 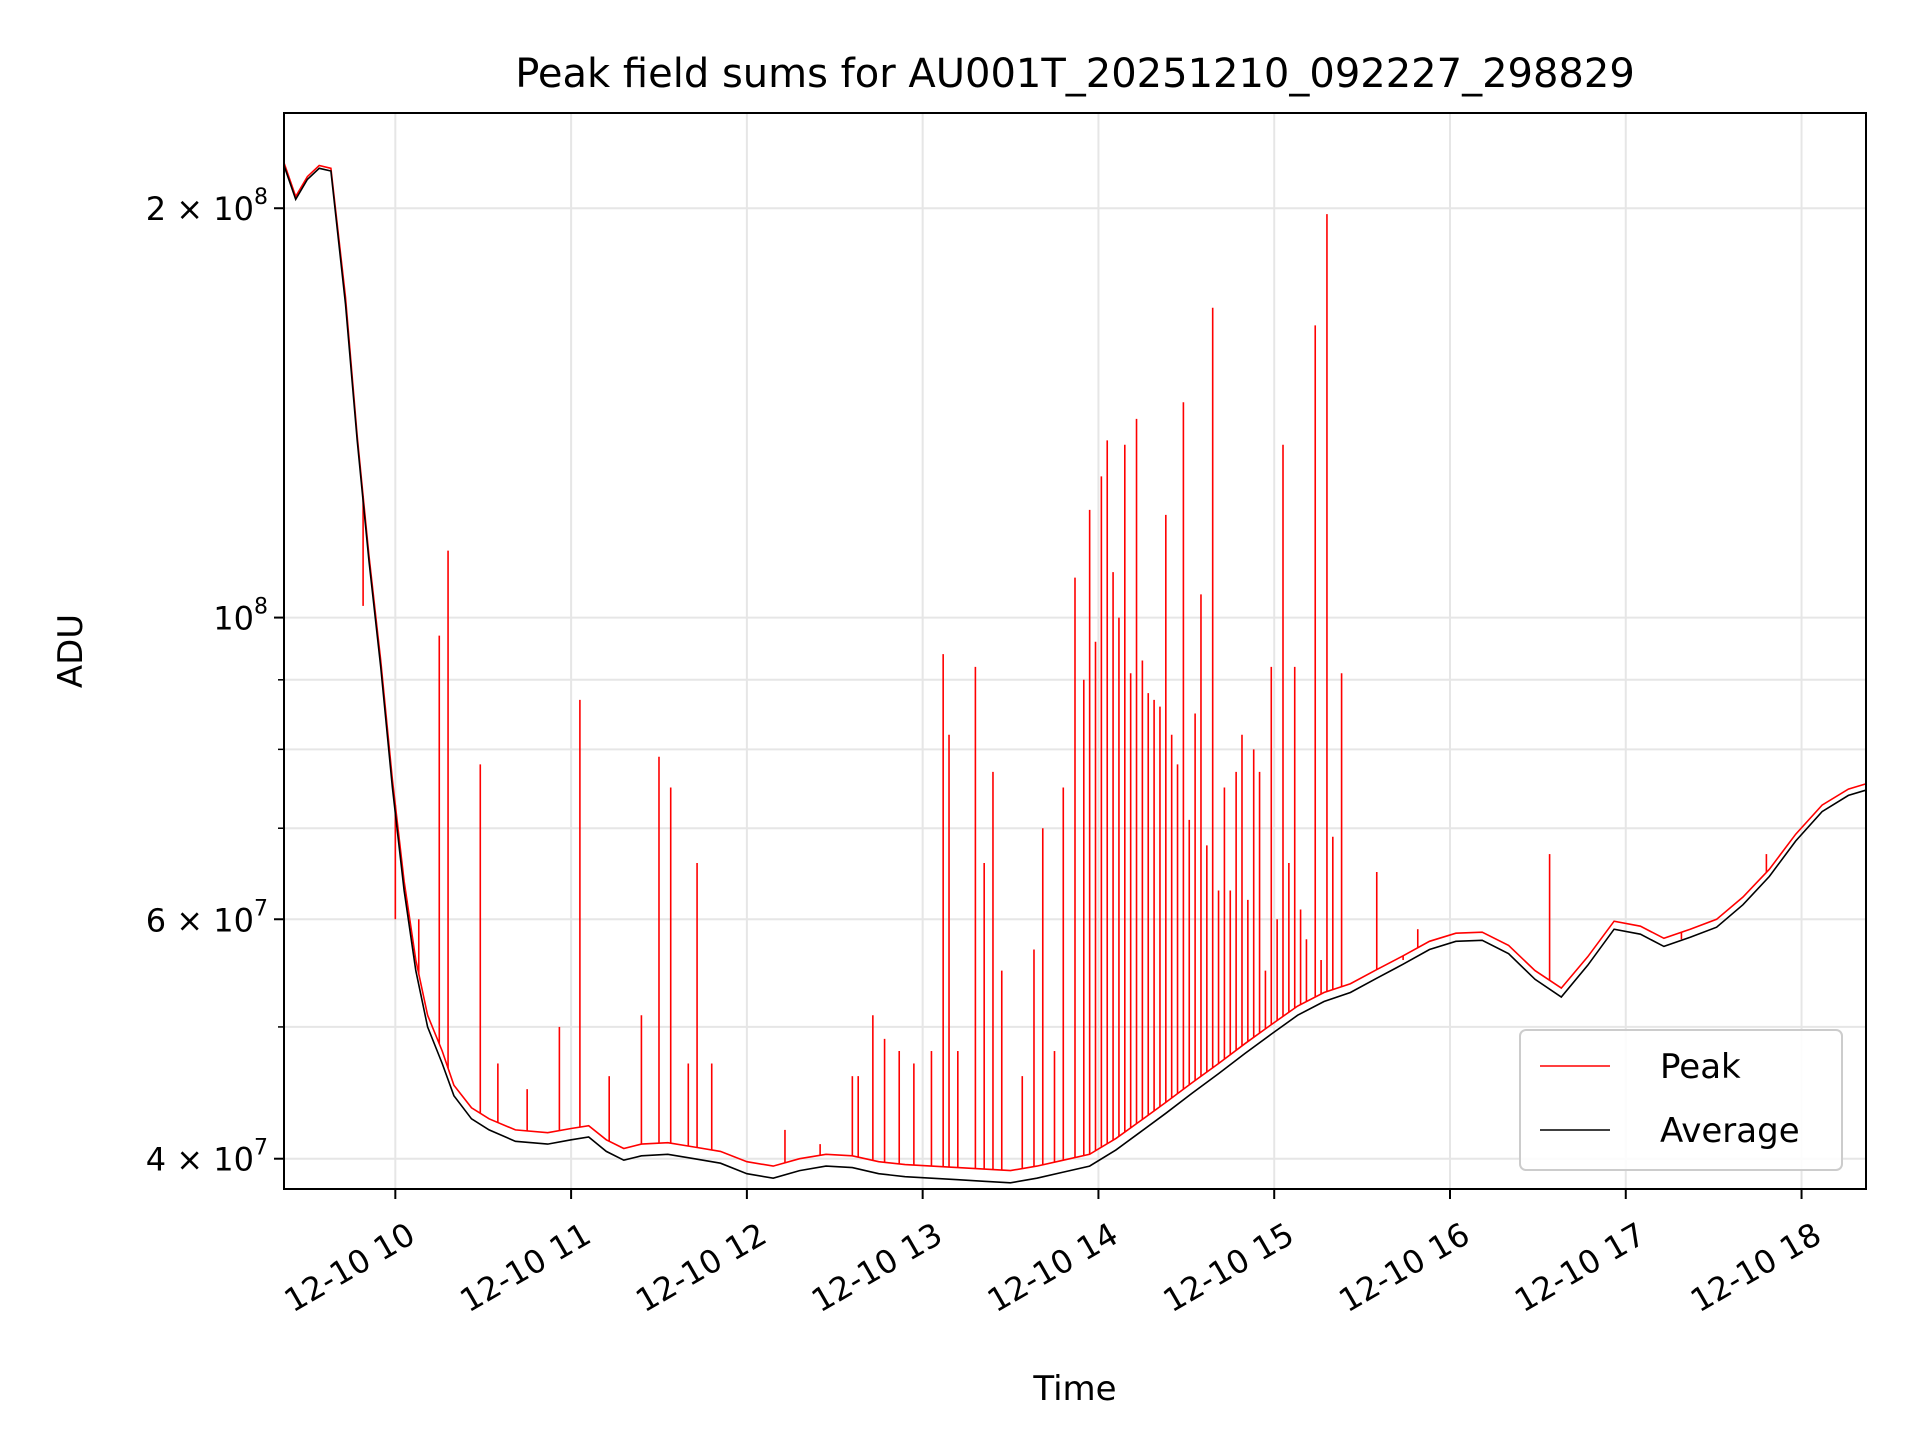 I want to click on legend-label-average: Average, so click(x=1730, y=1131).